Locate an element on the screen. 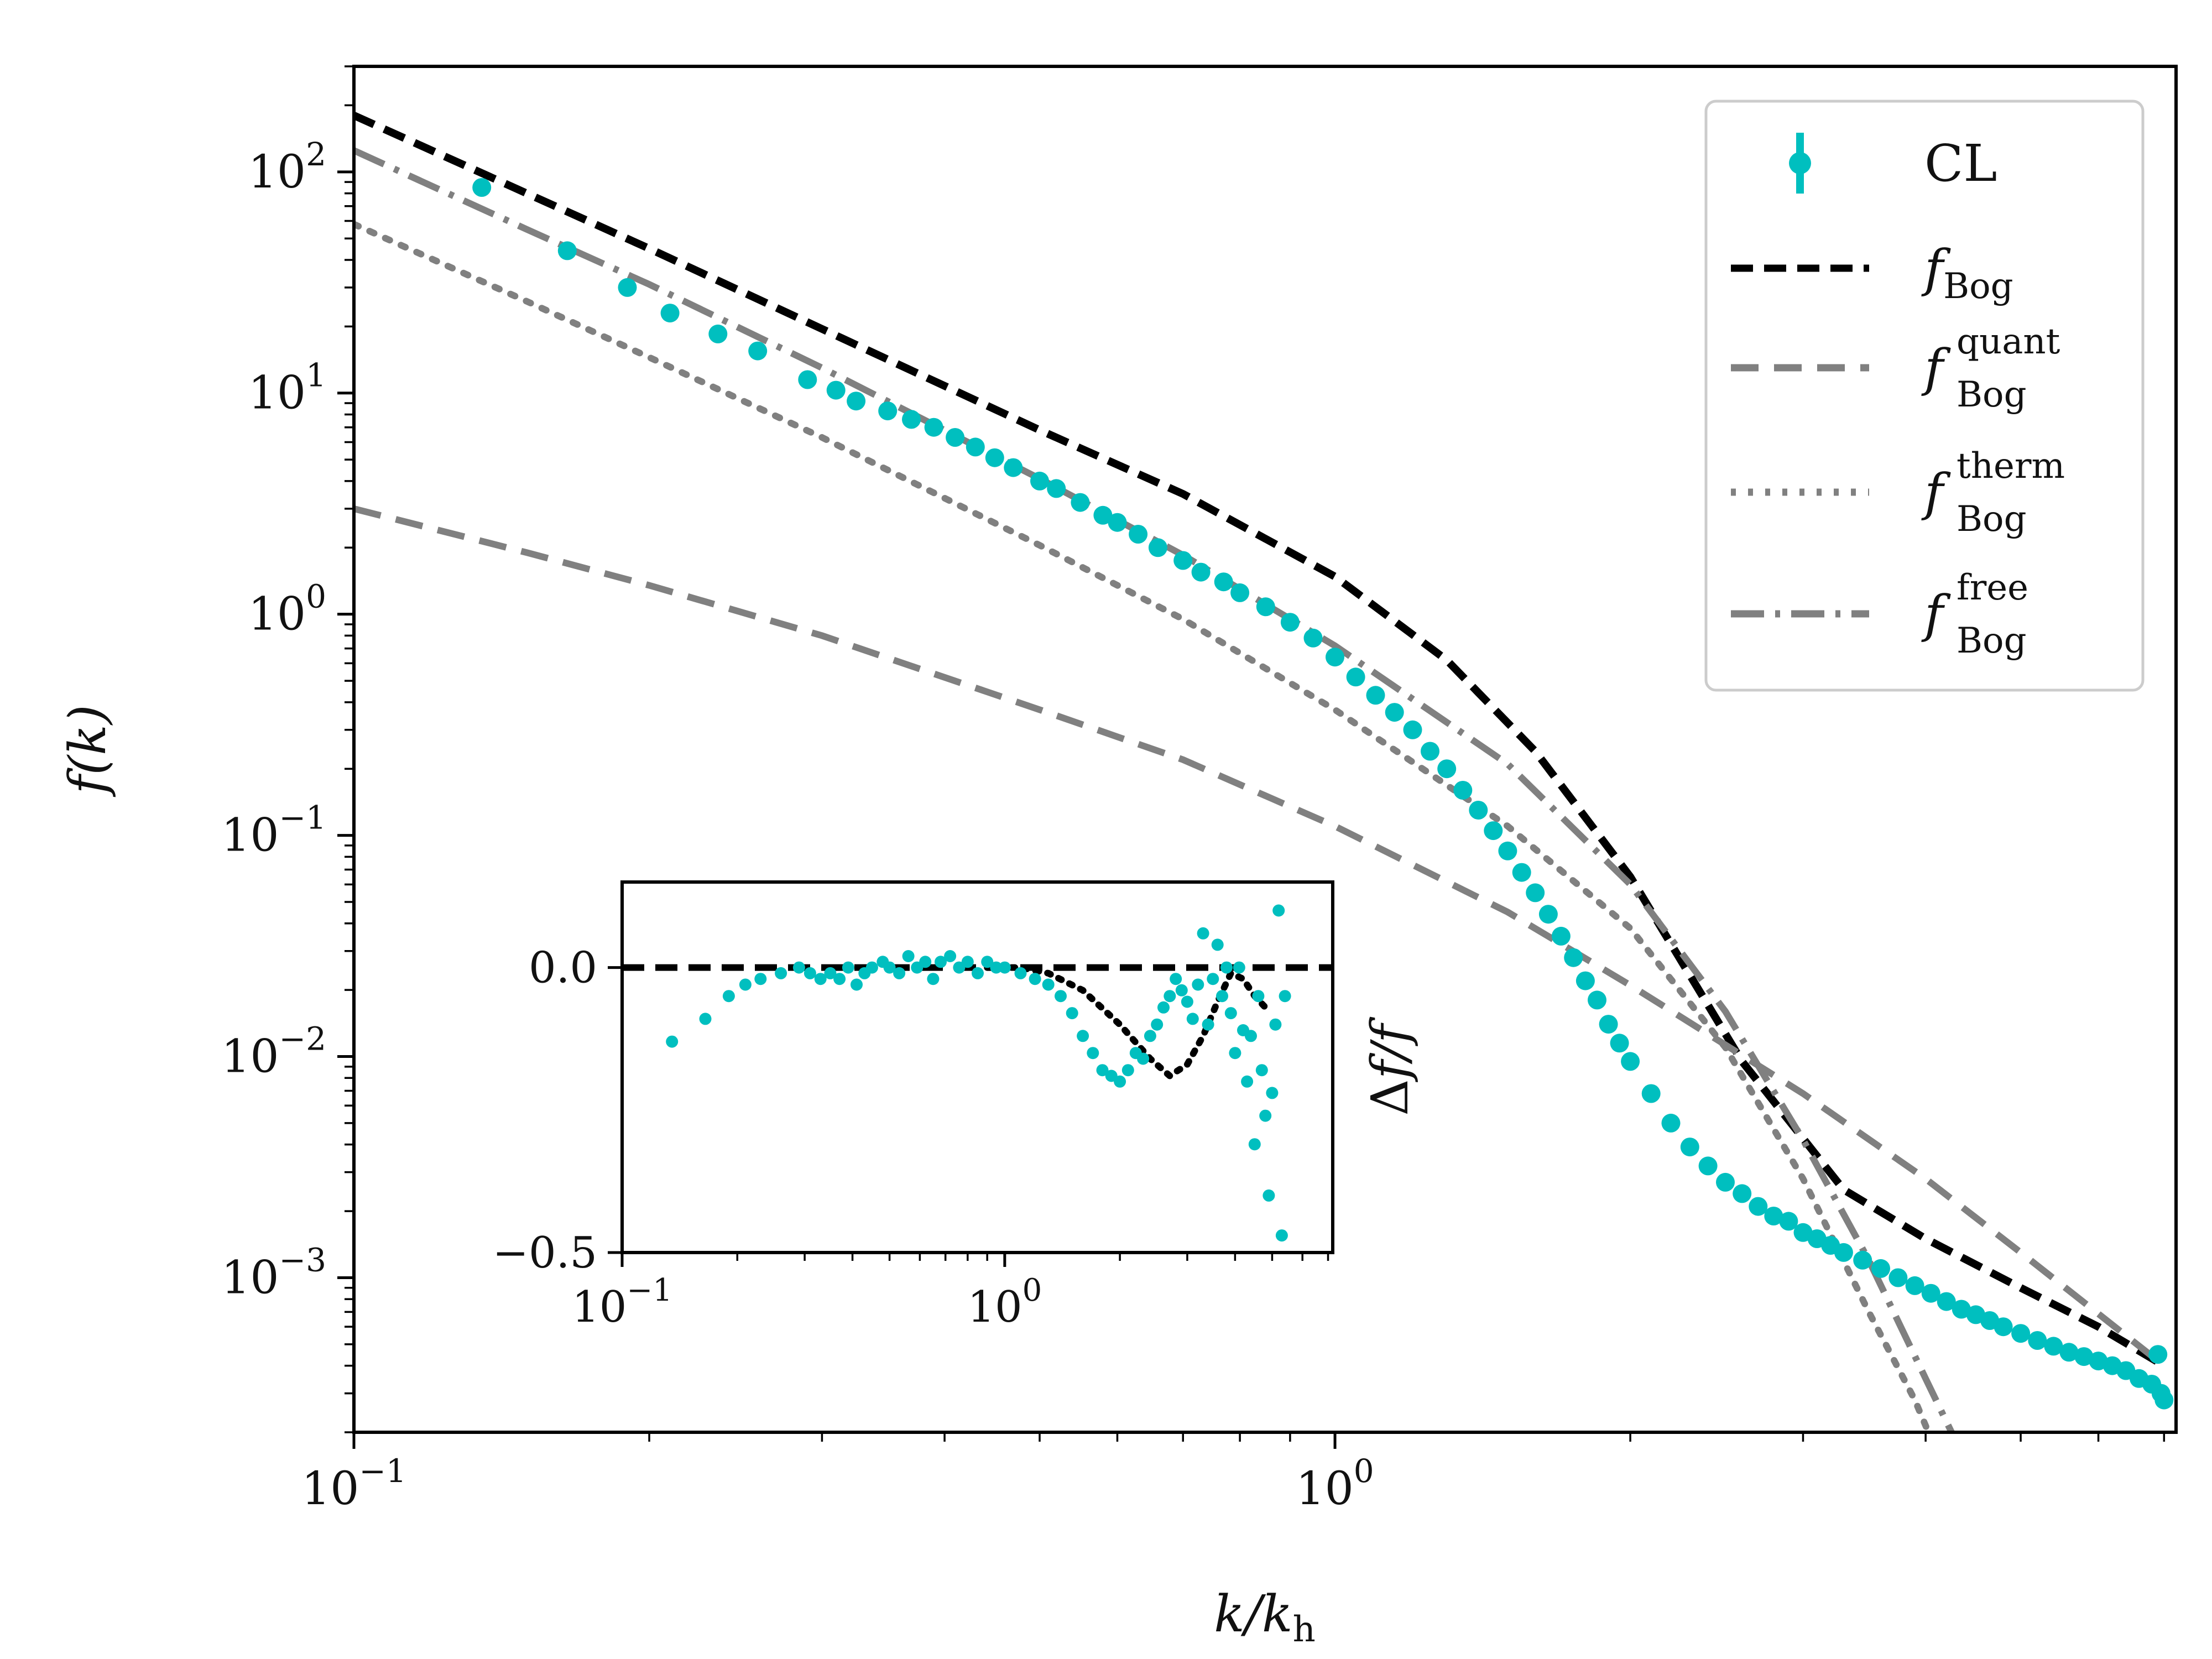  inset-points-group is located at coordinates (979, 1073).